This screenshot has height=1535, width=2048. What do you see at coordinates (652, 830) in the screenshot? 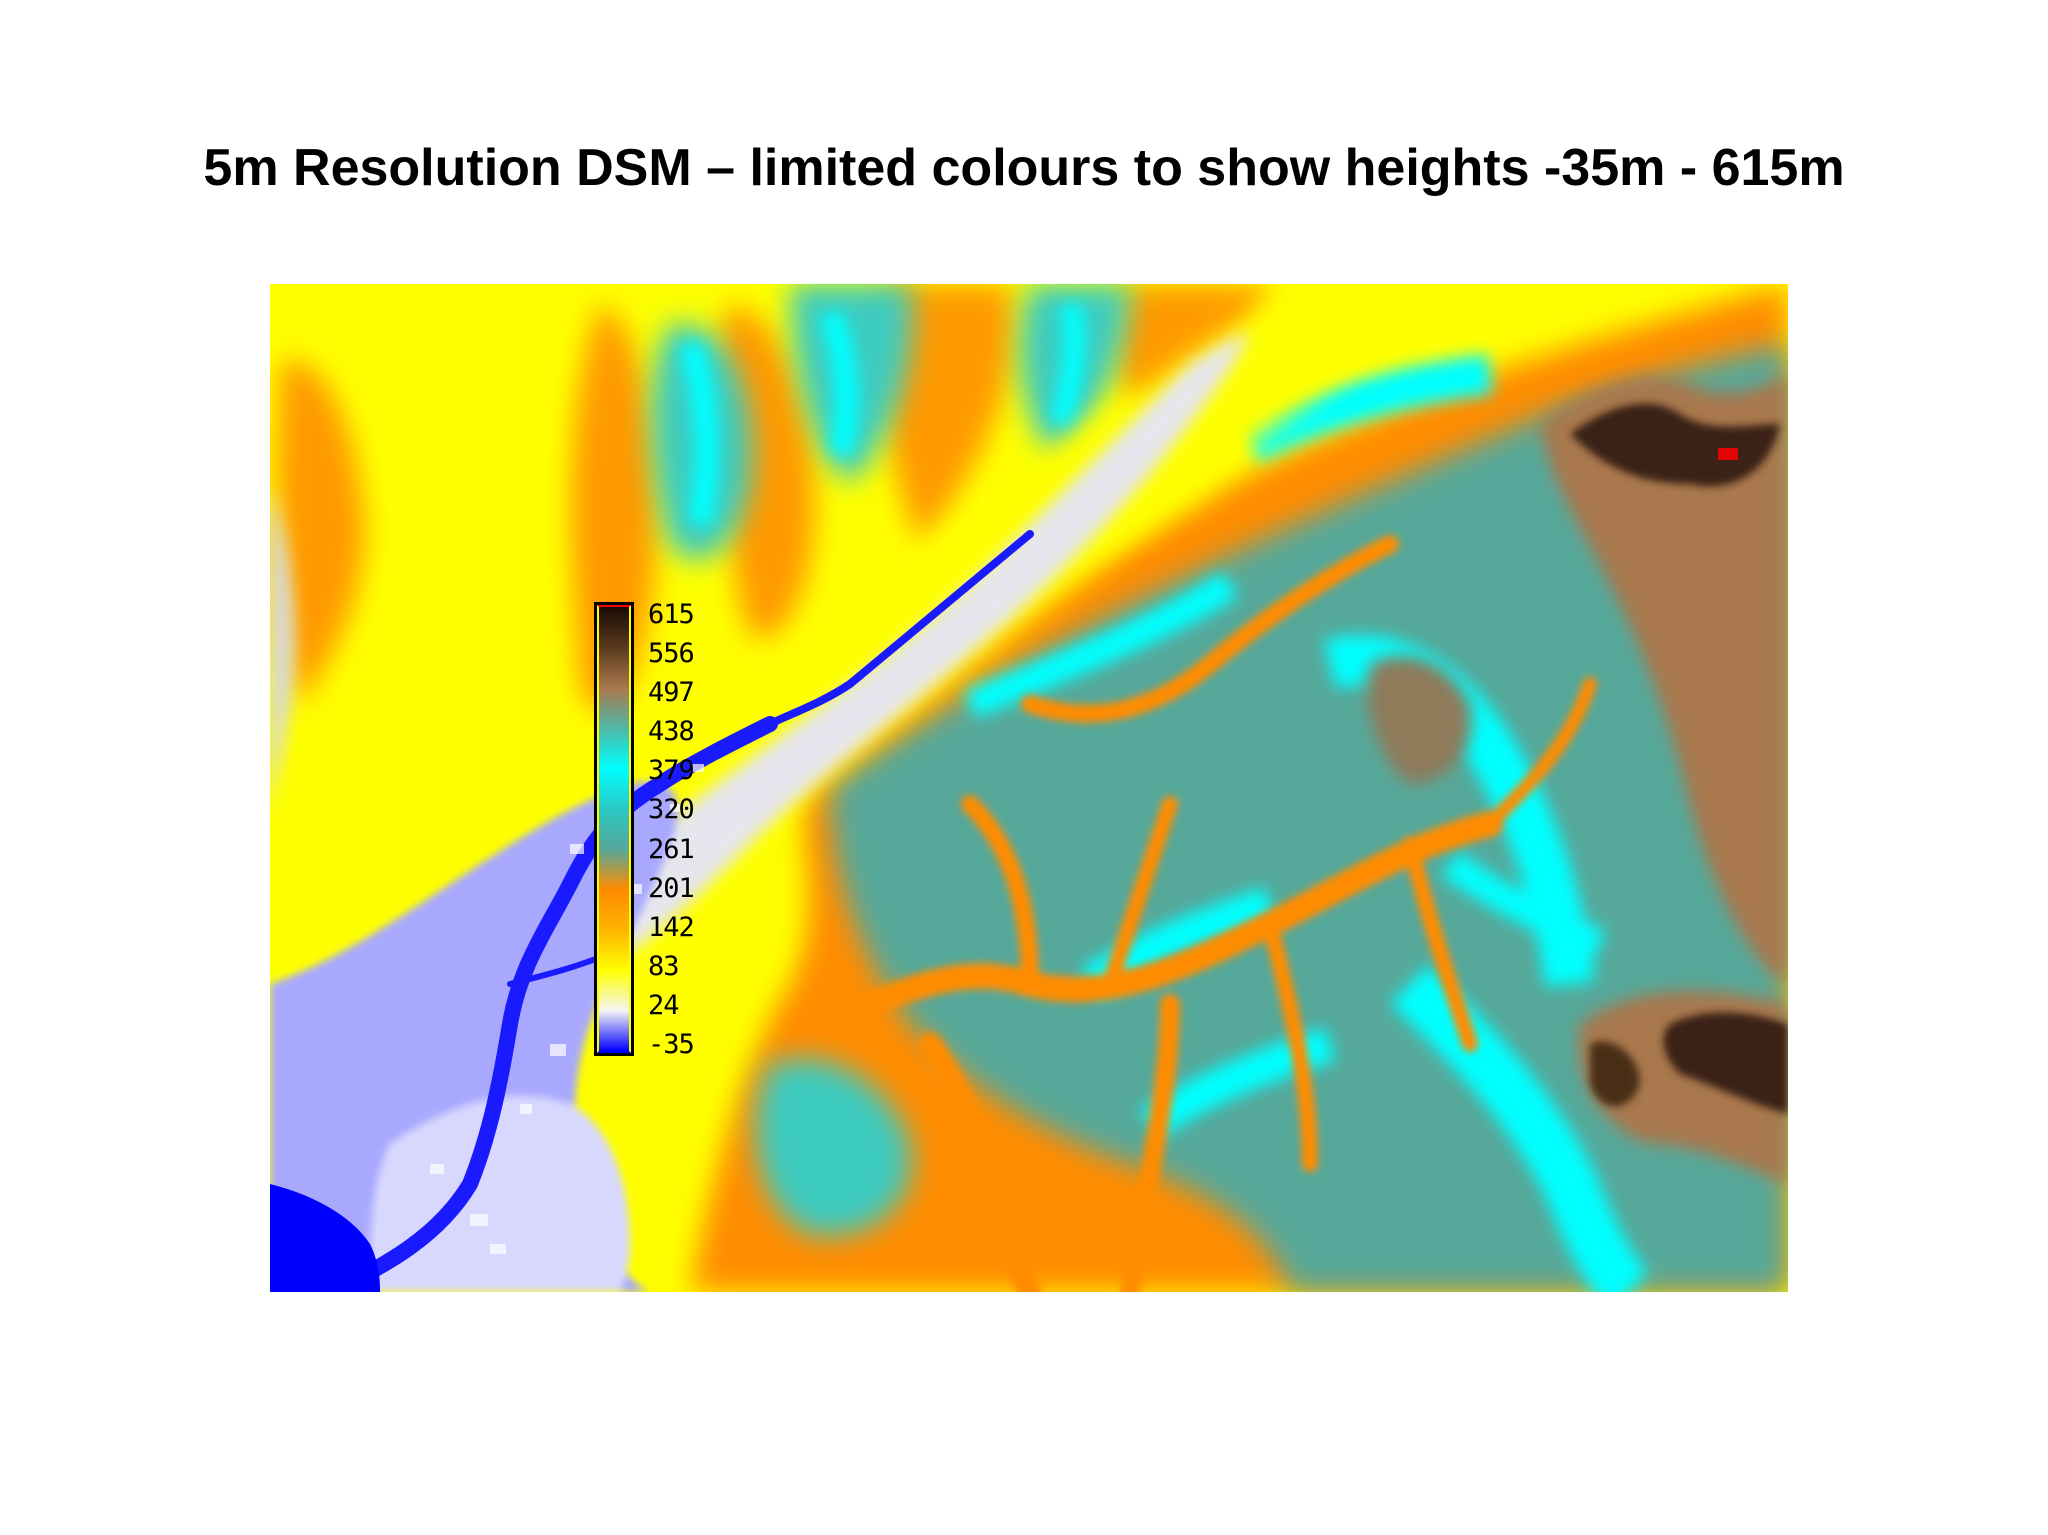
I see `elevation-legend: 615 556 497 438 379 320 261 201 142 83 24 -35` at bounding box center [652, 830].